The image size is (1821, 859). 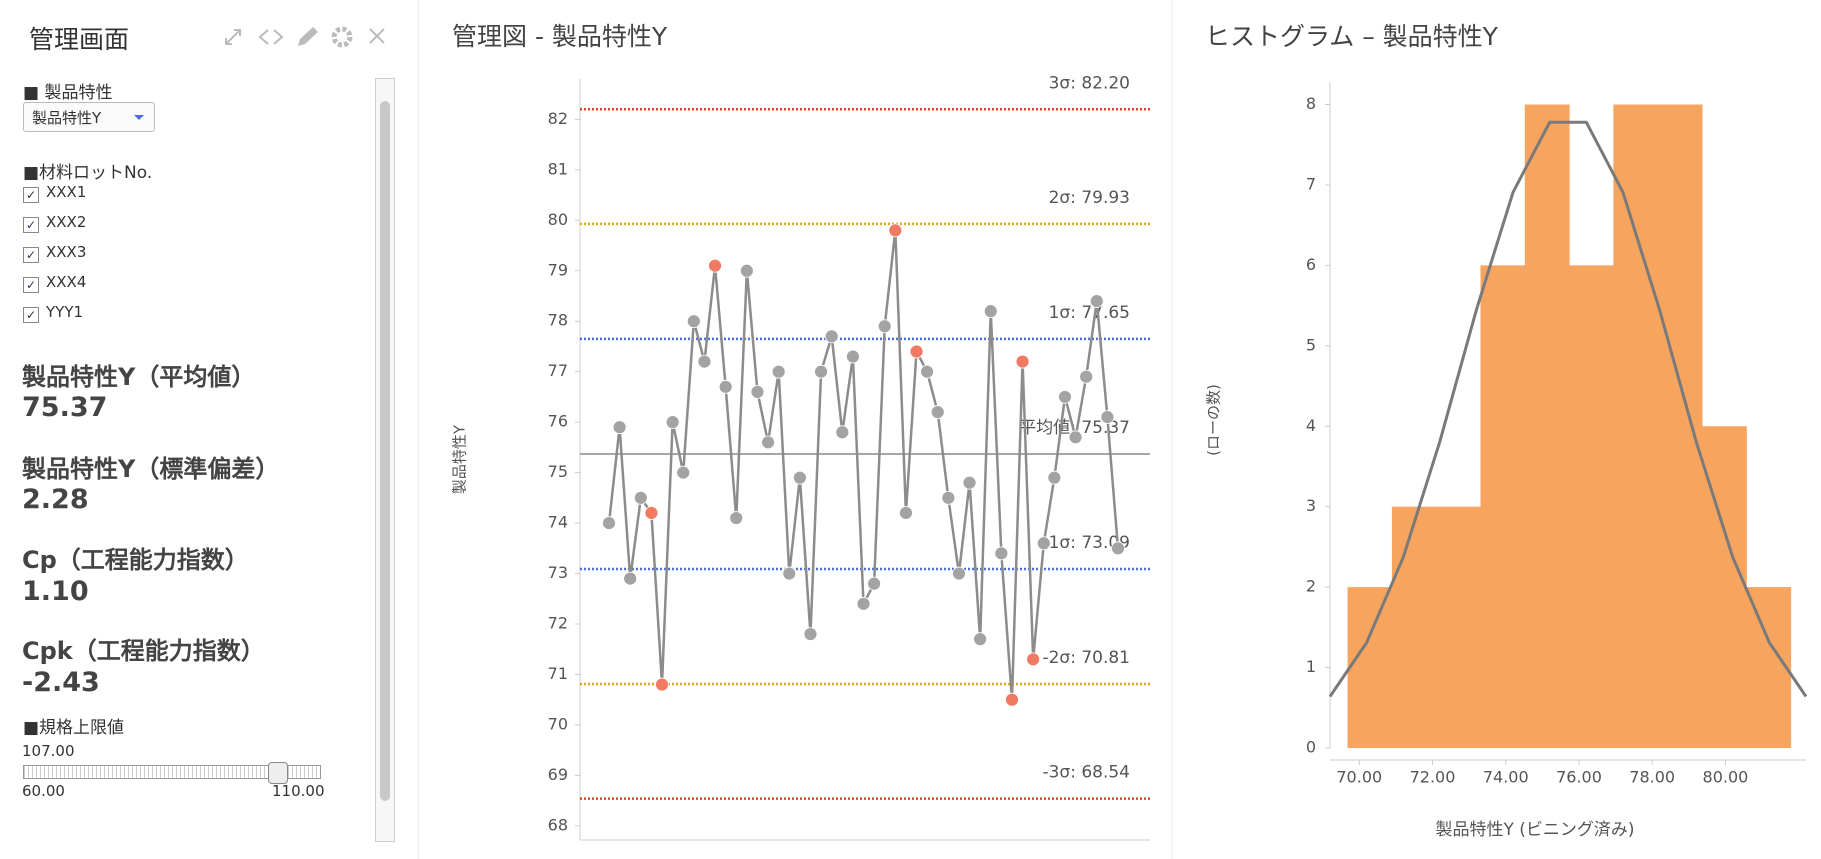 What do you see at coordinates (74, 728) in the screenshot?
I see `slider-label: ■規格上限値` at bounding box center [74, 728].